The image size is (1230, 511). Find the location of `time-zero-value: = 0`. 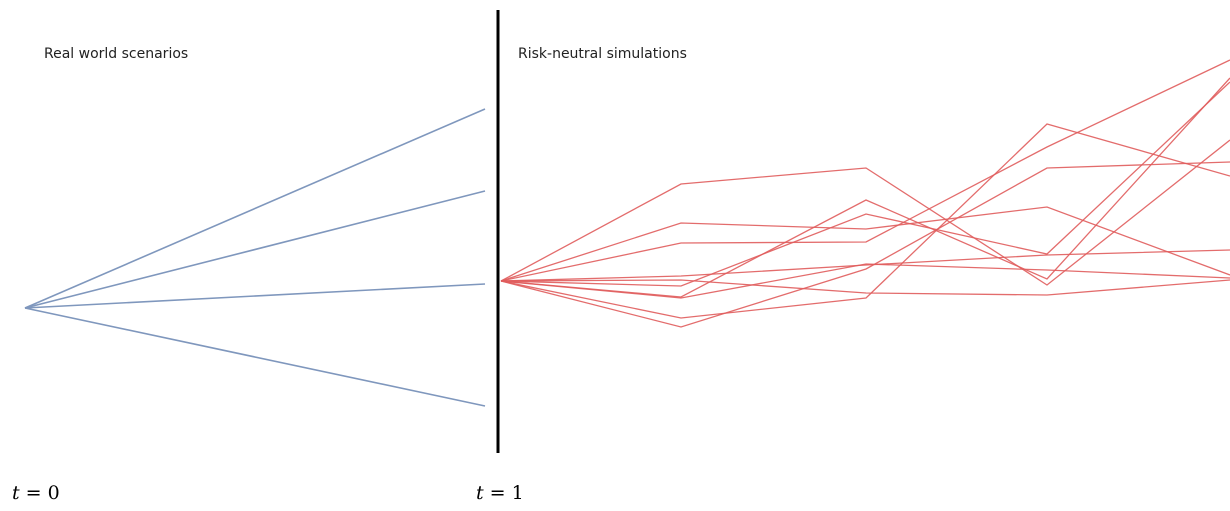

time-zero-value: = 0 is located at coordinates (39, 493).